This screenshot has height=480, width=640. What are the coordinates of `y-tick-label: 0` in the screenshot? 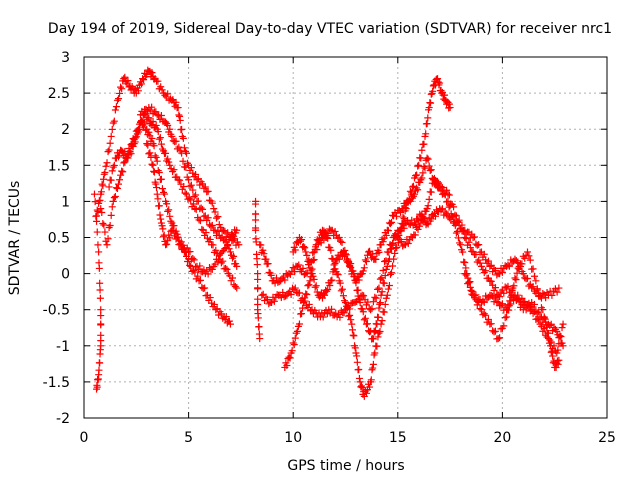 It's located at (65, 275).